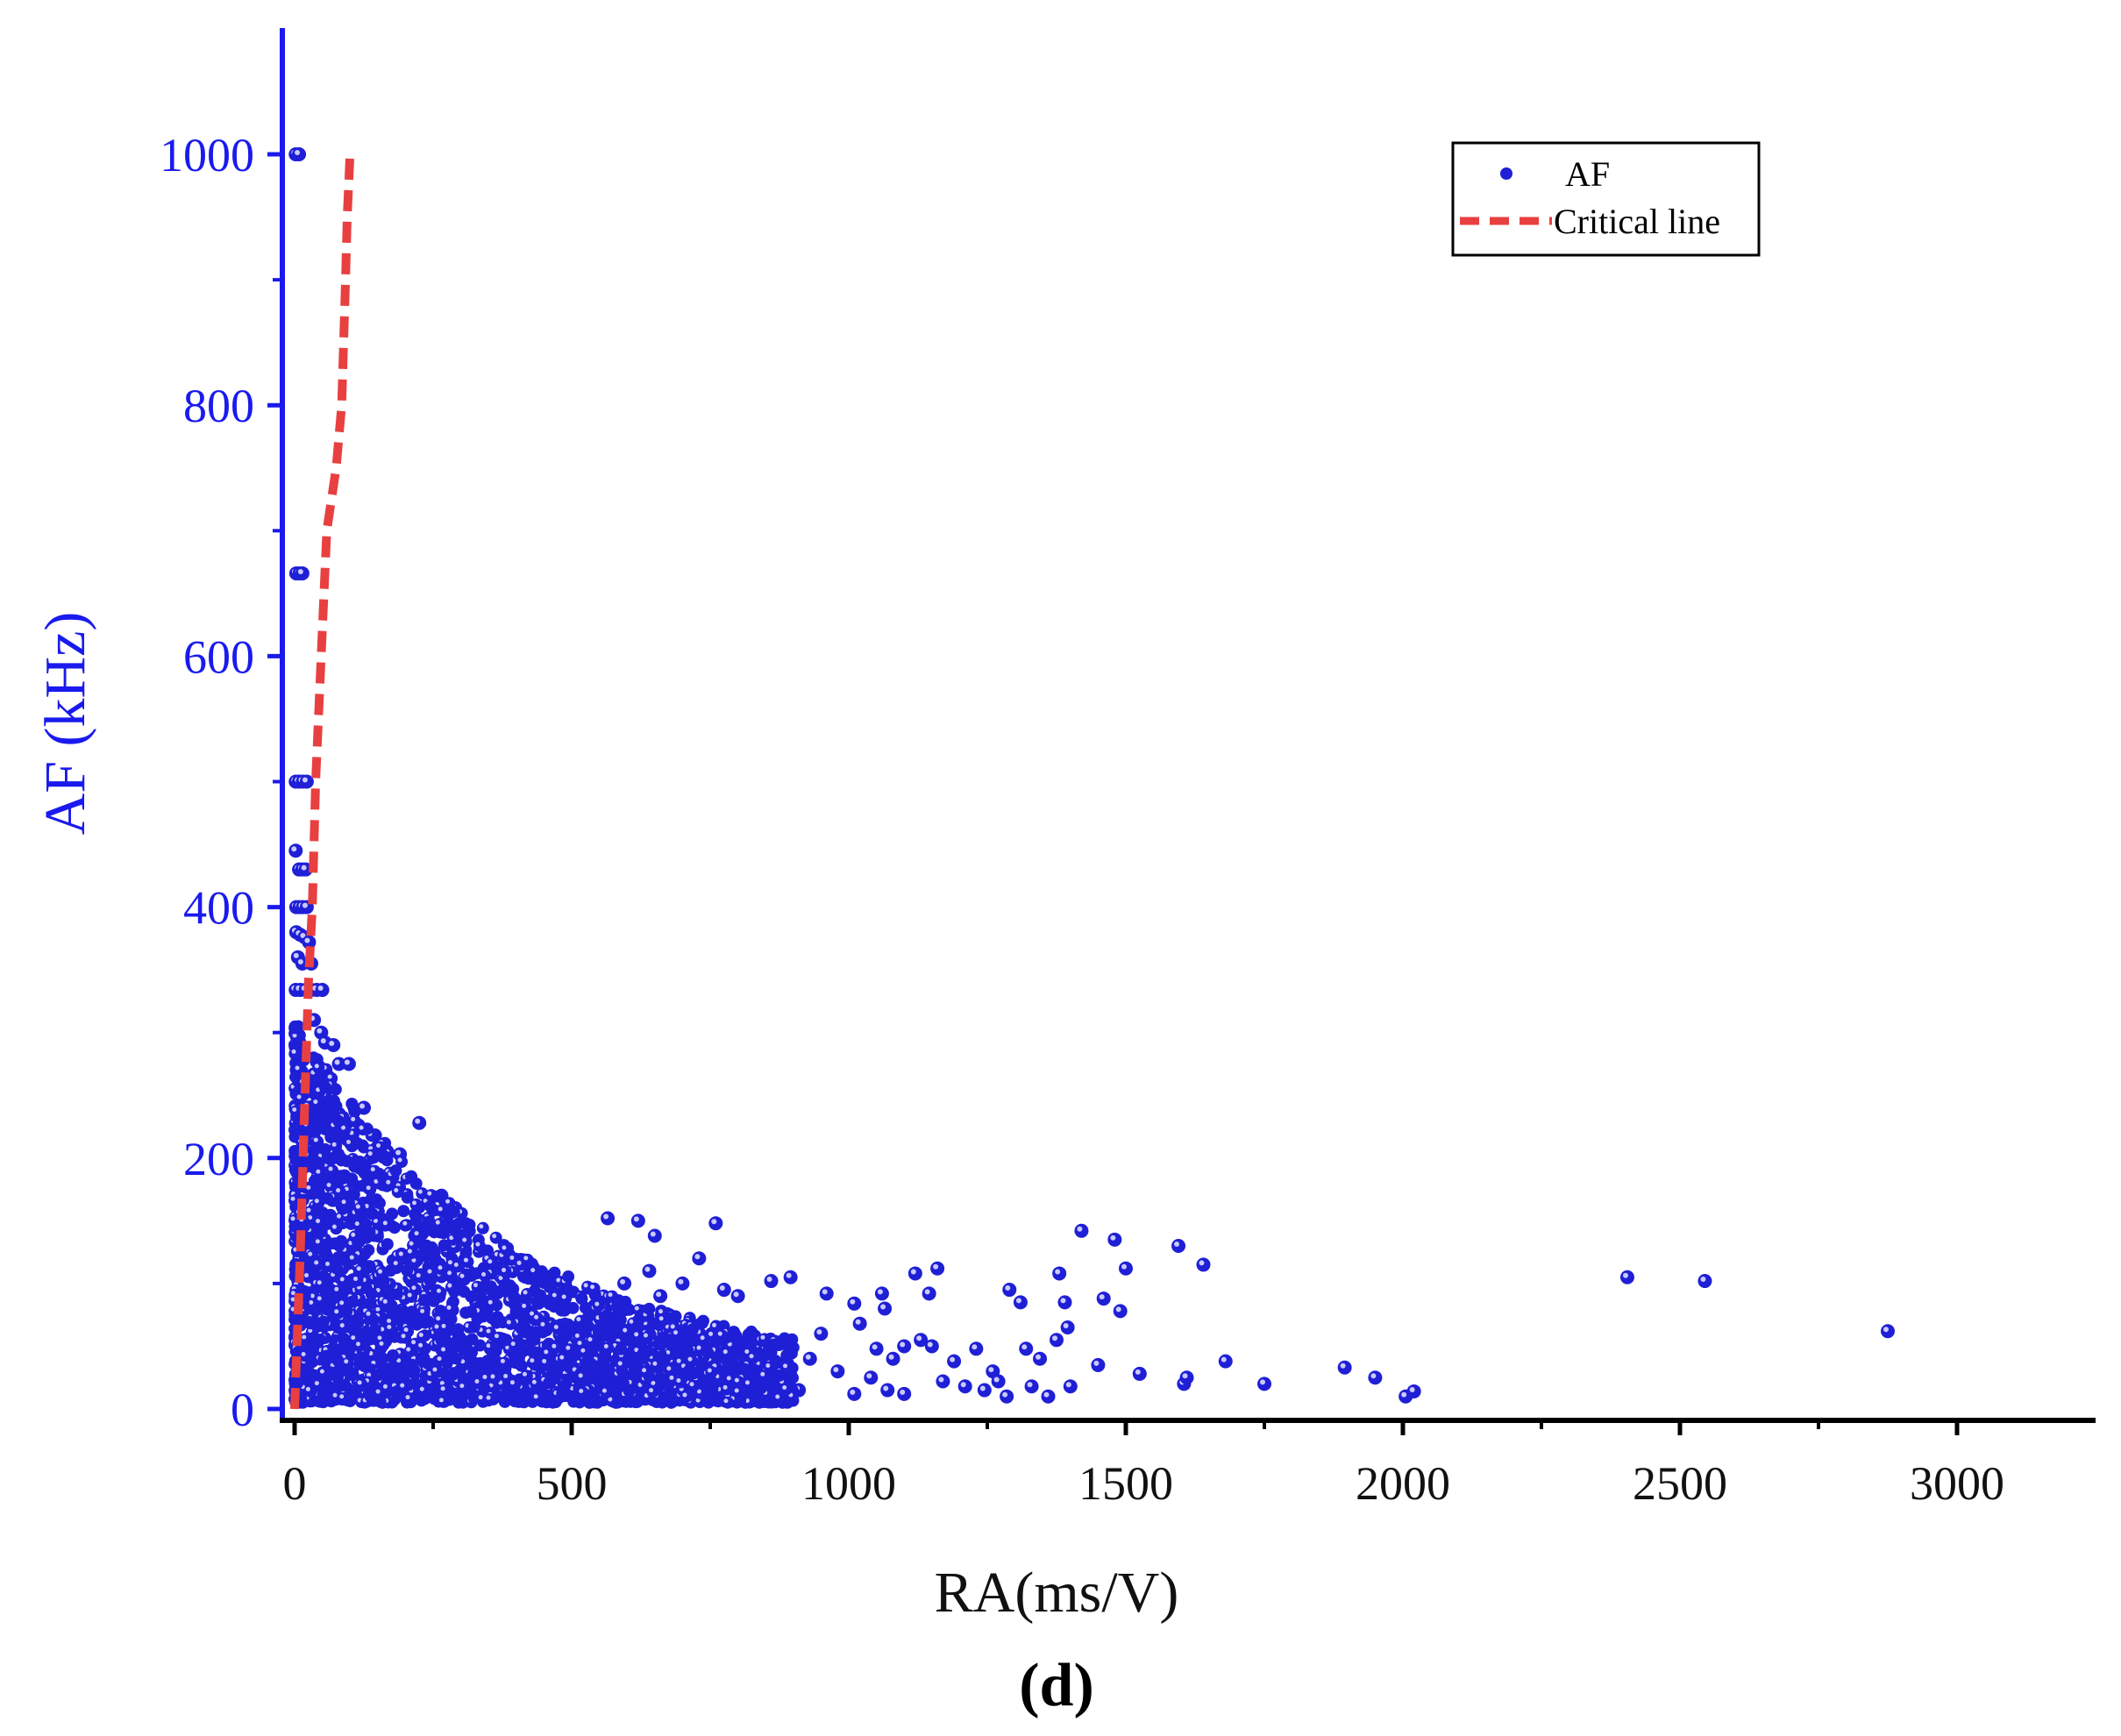 Image resolution: width=2121 pixels, height=1736 pixels. Describe the element at coordinates (1957, 1483) in the screenshot. I see `x-tick-label: 3000` at that location.